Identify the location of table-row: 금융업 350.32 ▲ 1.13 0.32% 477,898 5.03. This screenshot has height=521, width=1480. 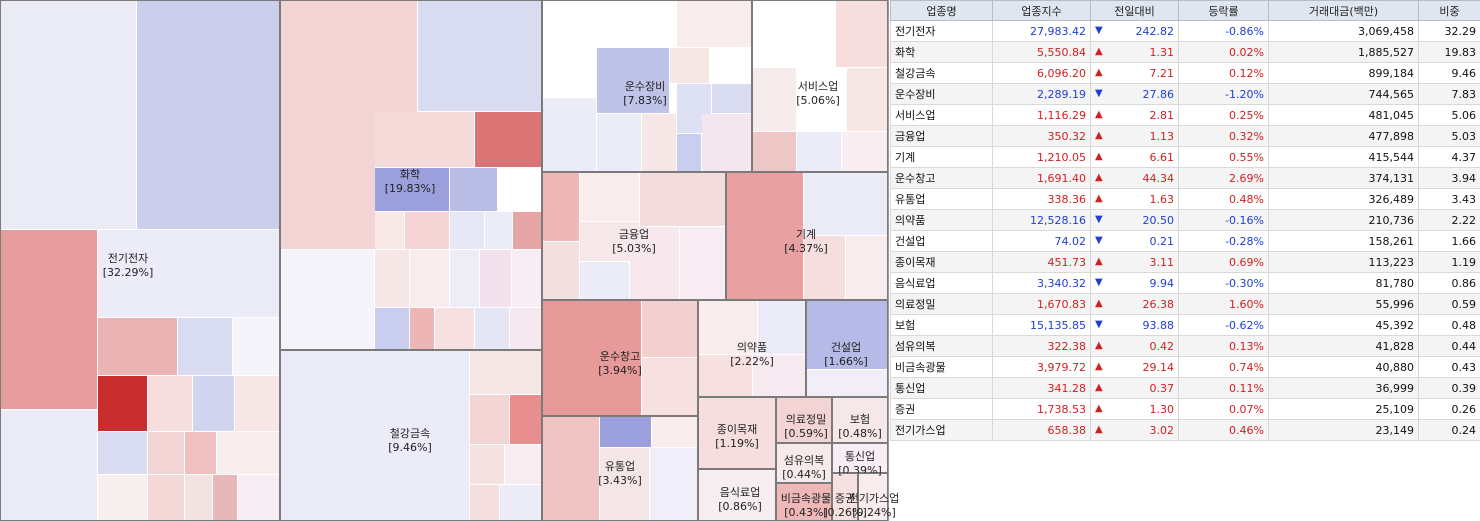
(1185, 136).